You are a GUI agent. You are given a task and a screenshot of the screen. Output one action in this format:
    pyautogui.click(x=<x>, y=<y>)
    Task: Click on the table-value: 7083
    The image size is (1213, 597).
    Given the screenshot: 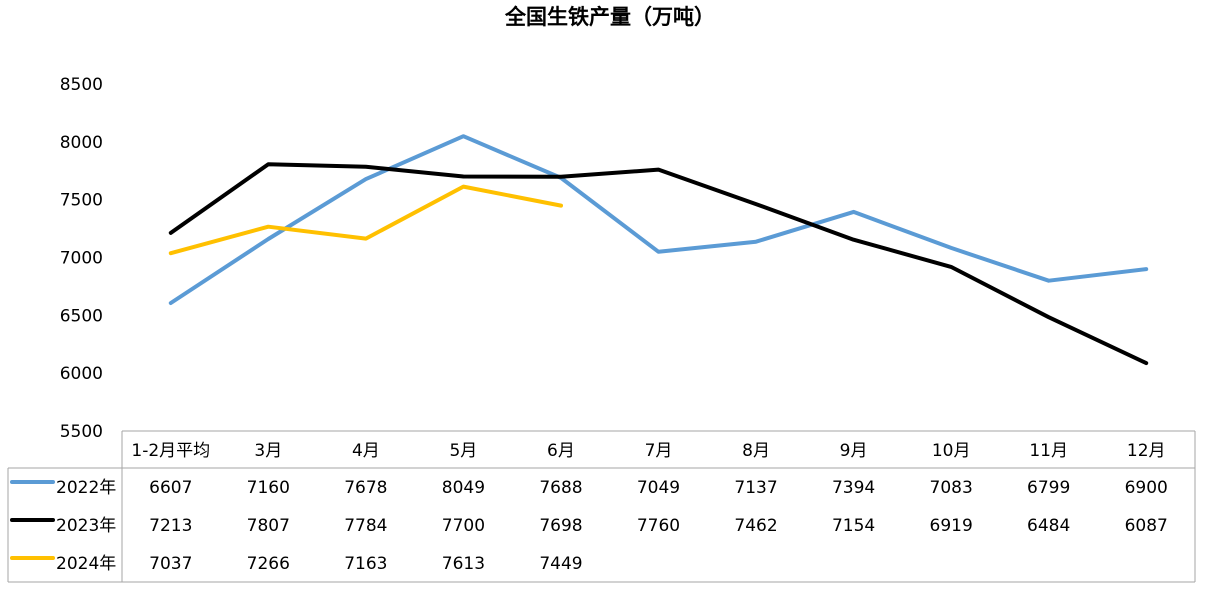 What is the action you would take?
    pyautogui.click(x=951, y=488)
    